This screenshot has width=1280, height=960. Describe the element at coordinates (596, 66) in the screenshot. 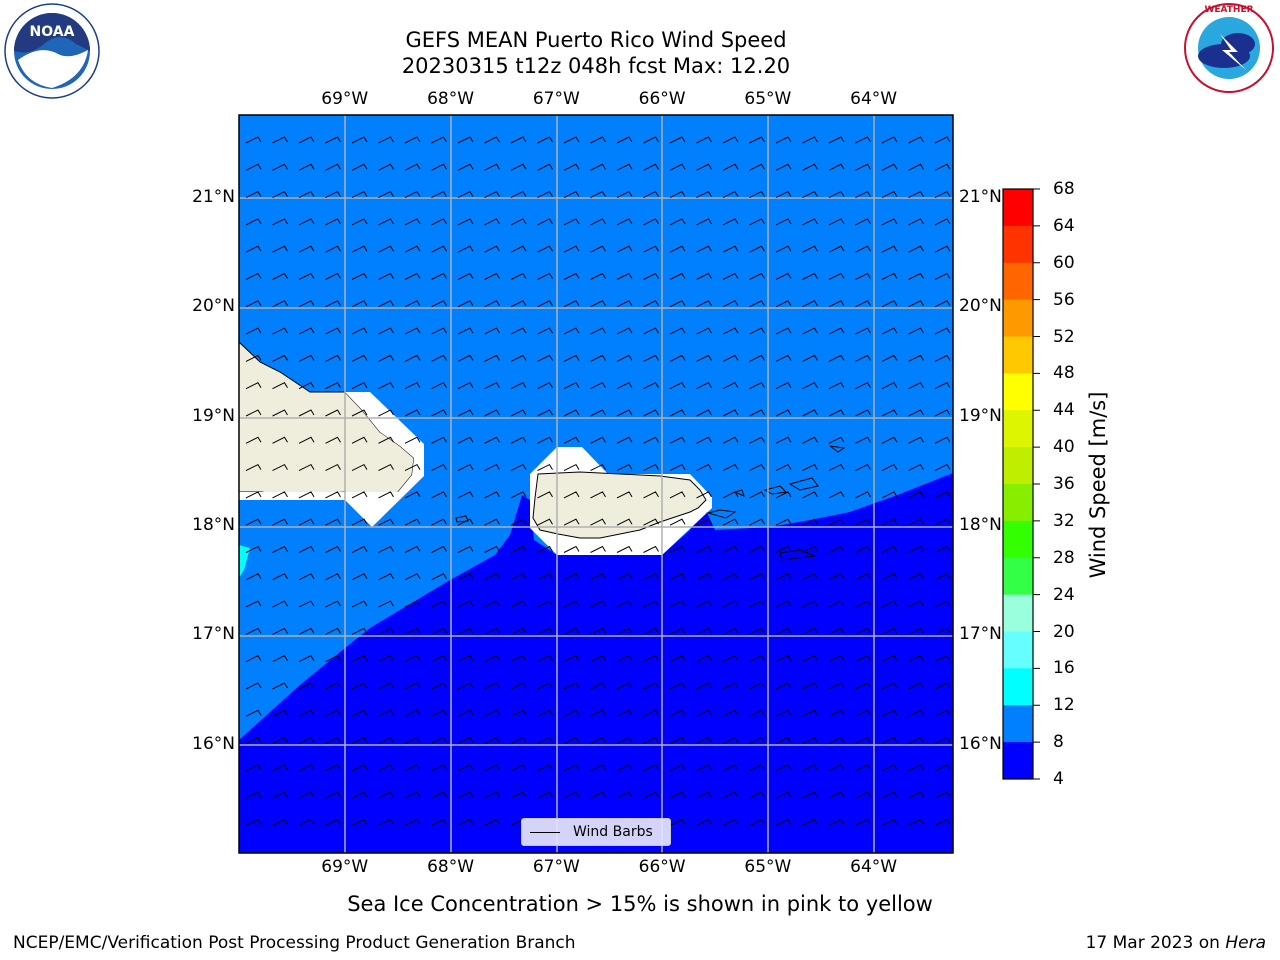

I see `map-subtitle: 20230315 t12z 048h fcst Max: 12.20` at that location.